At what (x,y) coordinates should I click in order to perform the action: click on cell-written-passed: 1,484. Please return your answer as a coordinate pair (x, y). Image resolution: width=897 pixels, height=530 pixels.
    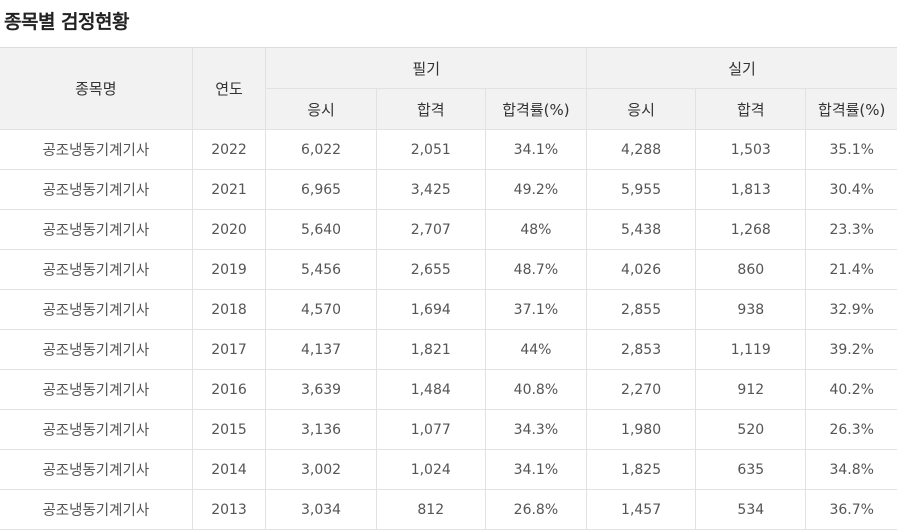
    Looking at the image, I should click on (431, 389).